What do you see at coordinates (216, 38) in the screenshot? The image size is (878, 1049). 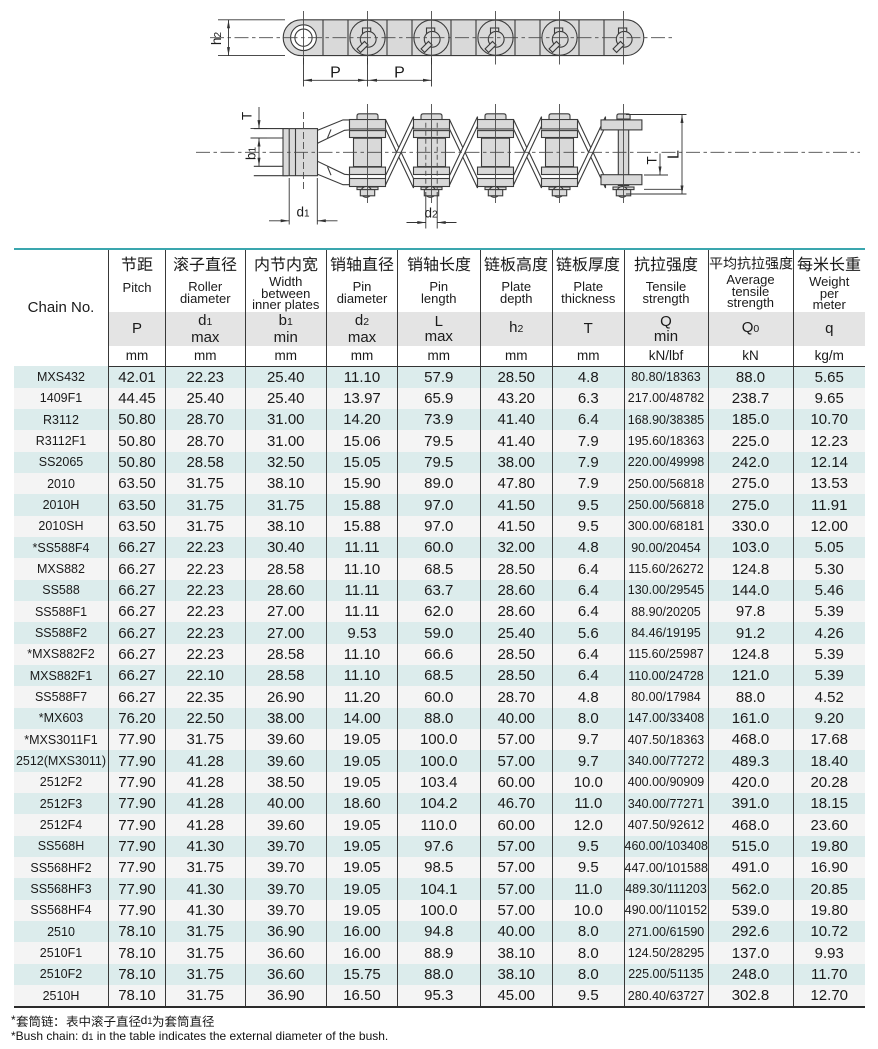 I see `svg-text: h2` at bounding box center [216, 38].